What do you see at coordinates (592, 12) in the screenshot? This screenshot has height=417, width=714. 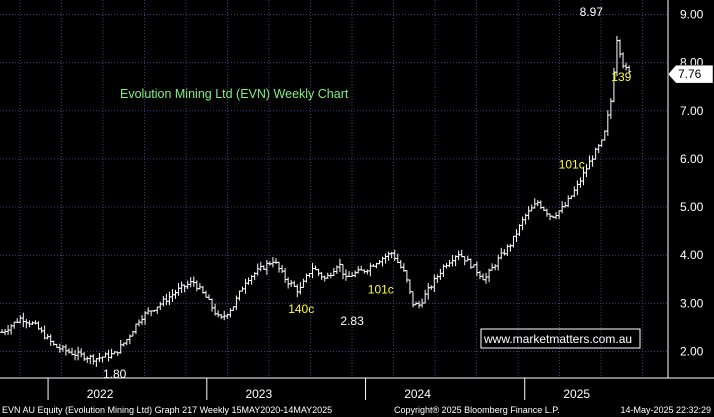 I see `annotation-label: 8.97` at bounding box center [592, 12].